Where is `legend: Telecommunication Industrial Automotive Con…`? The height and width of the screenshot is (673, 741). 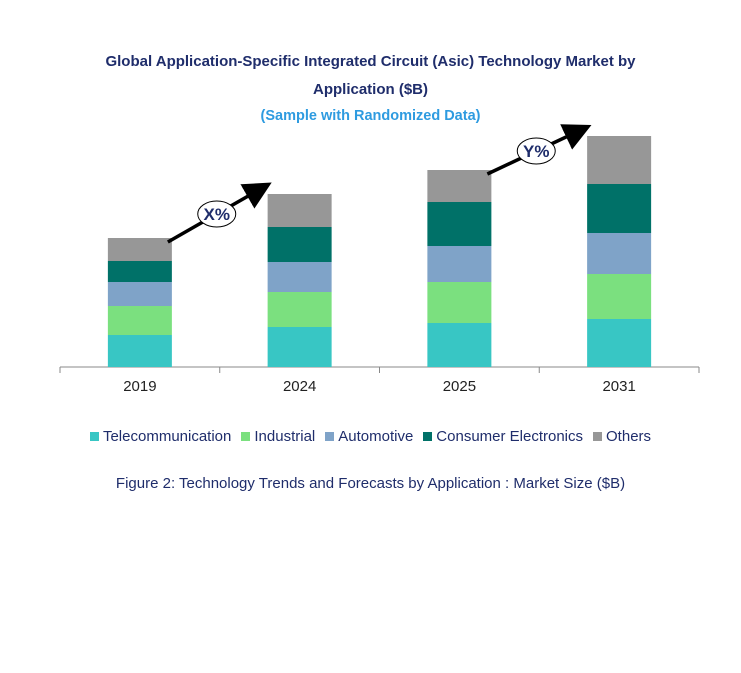 legend: Telecommunication Industrial Automotive Con… is located at coordinates (370, 436).